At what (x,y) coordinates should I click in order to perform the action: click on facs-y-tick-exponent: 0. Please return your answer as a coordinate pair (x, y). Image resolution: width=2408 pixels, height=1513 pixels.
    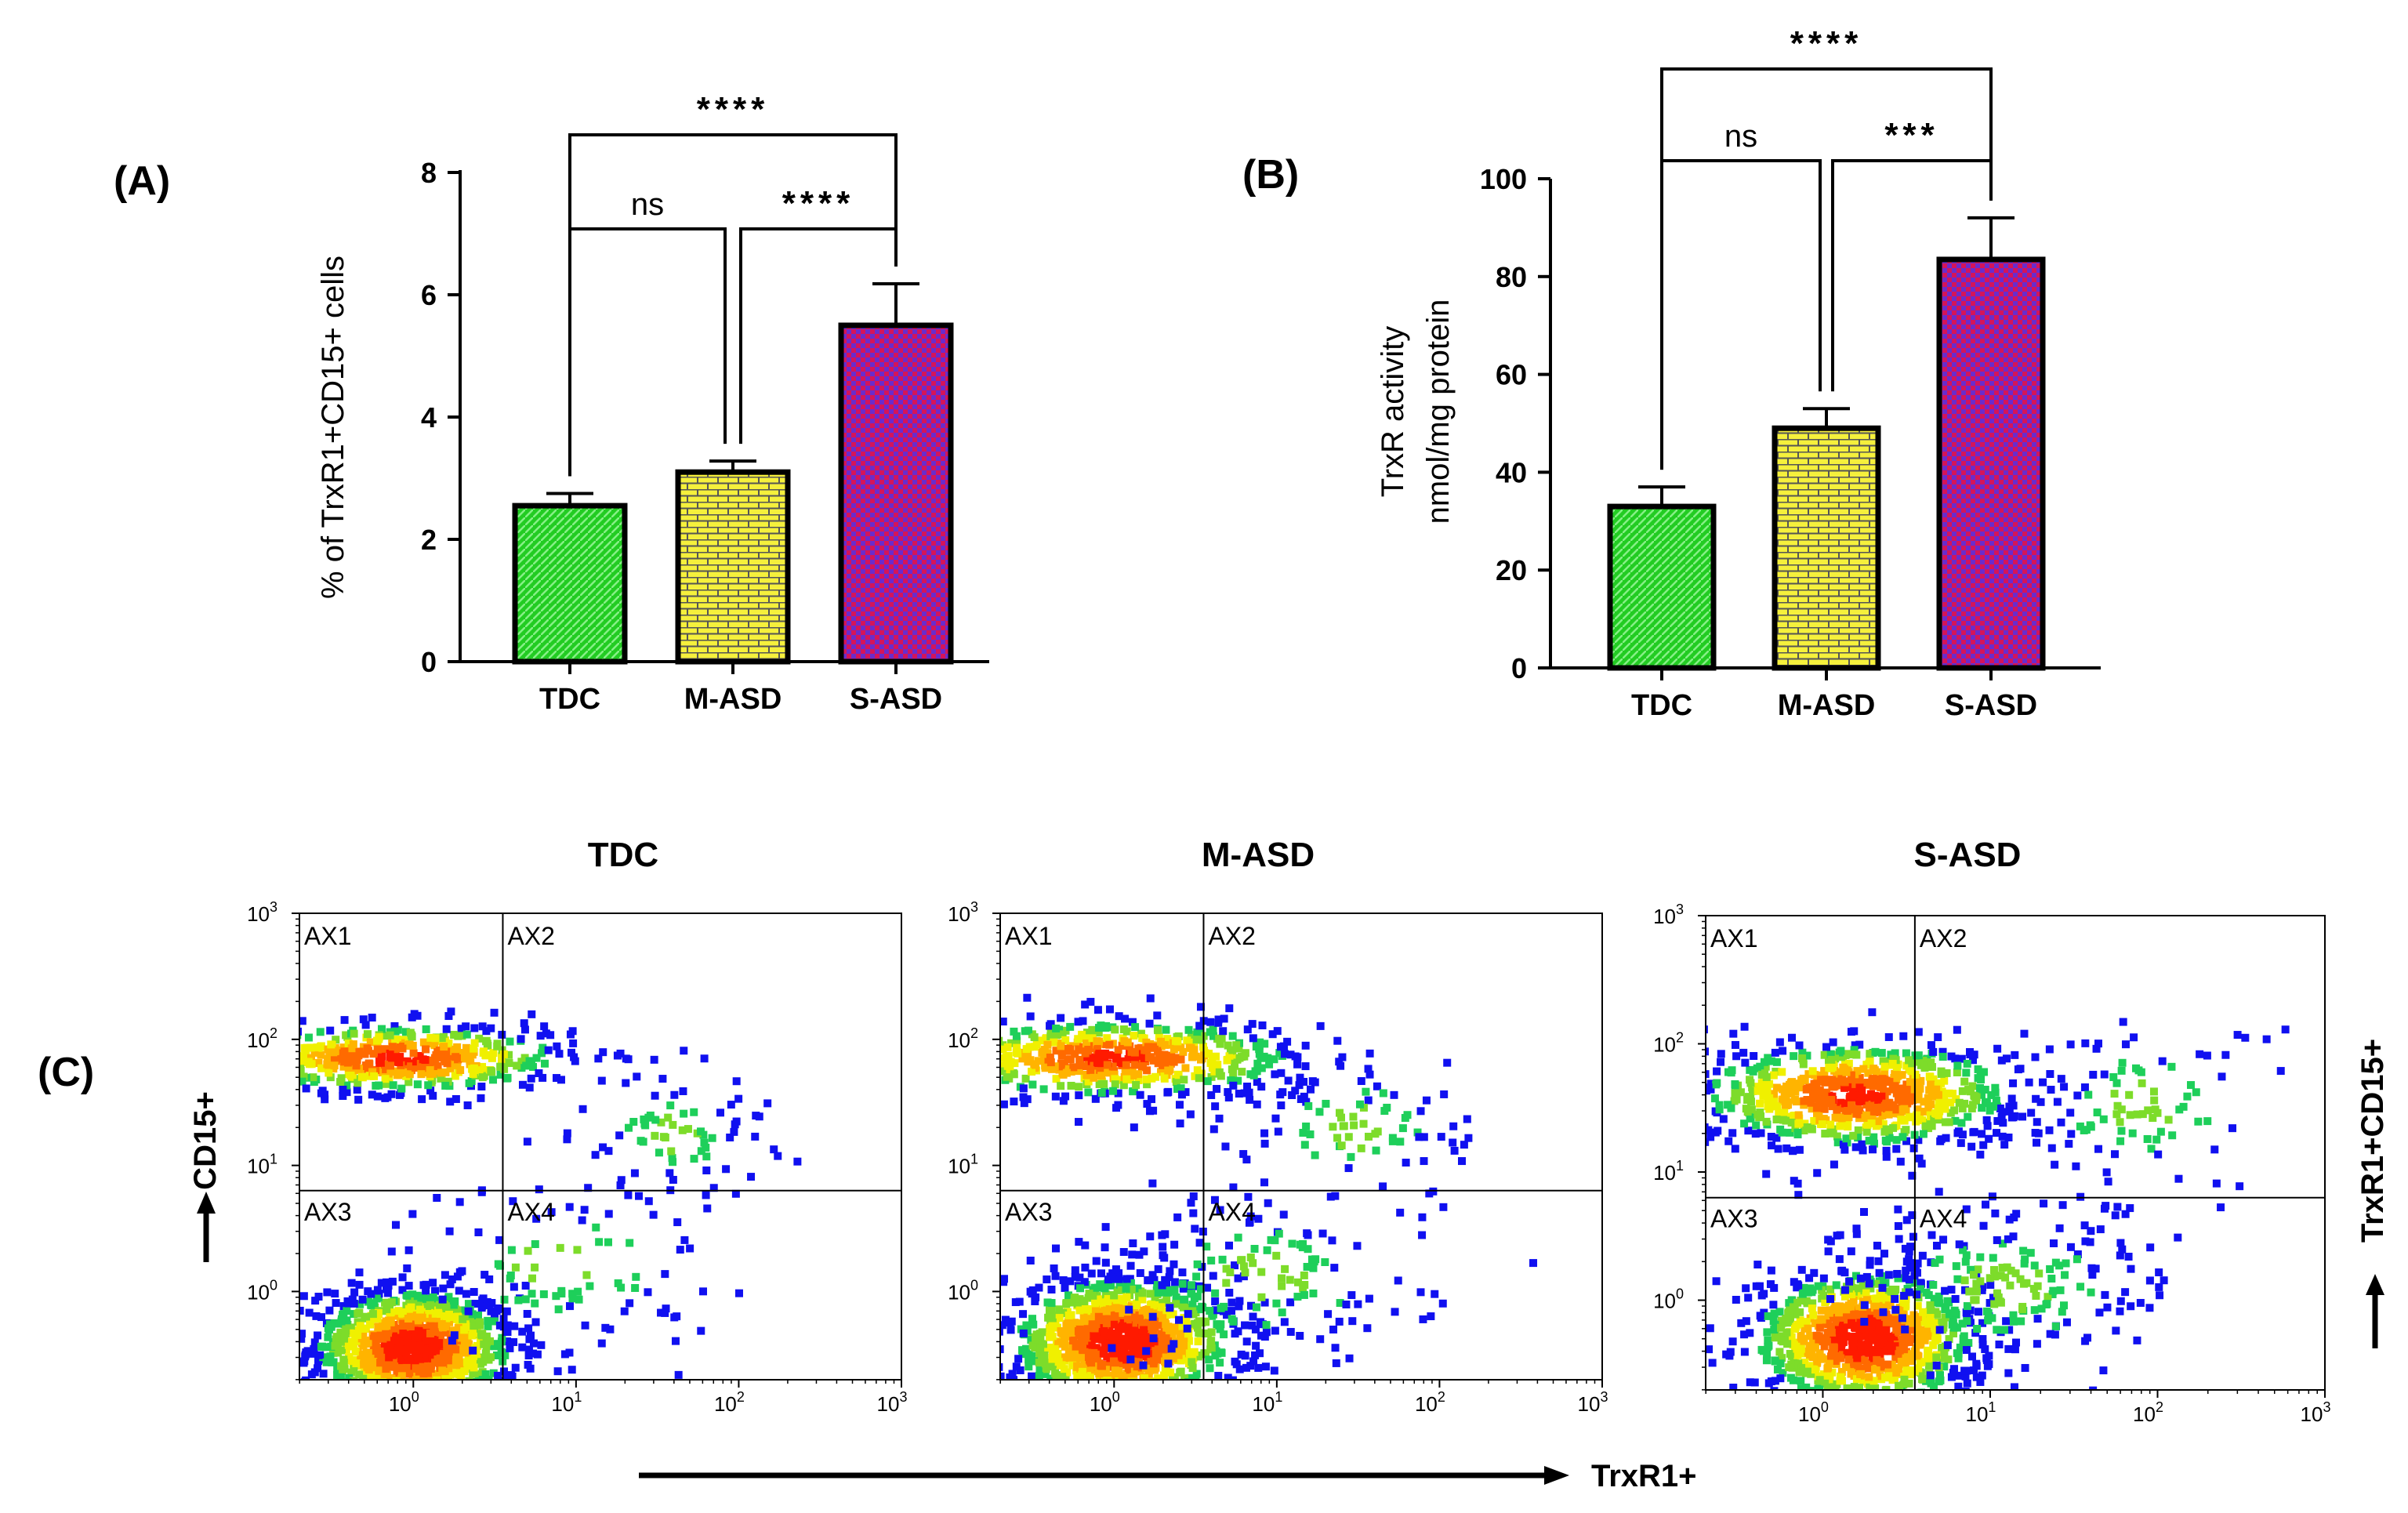
    Looking at the image, I should click on (974, 1285).